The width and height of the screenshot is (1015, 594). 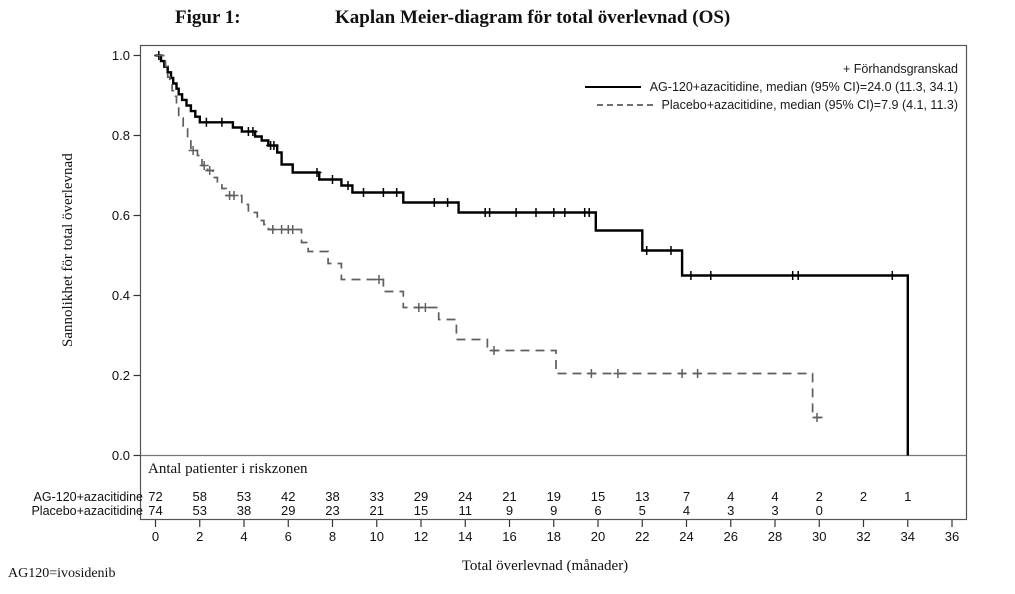 I want to click on x-tick-label: 36, so click(x=952, y=536).